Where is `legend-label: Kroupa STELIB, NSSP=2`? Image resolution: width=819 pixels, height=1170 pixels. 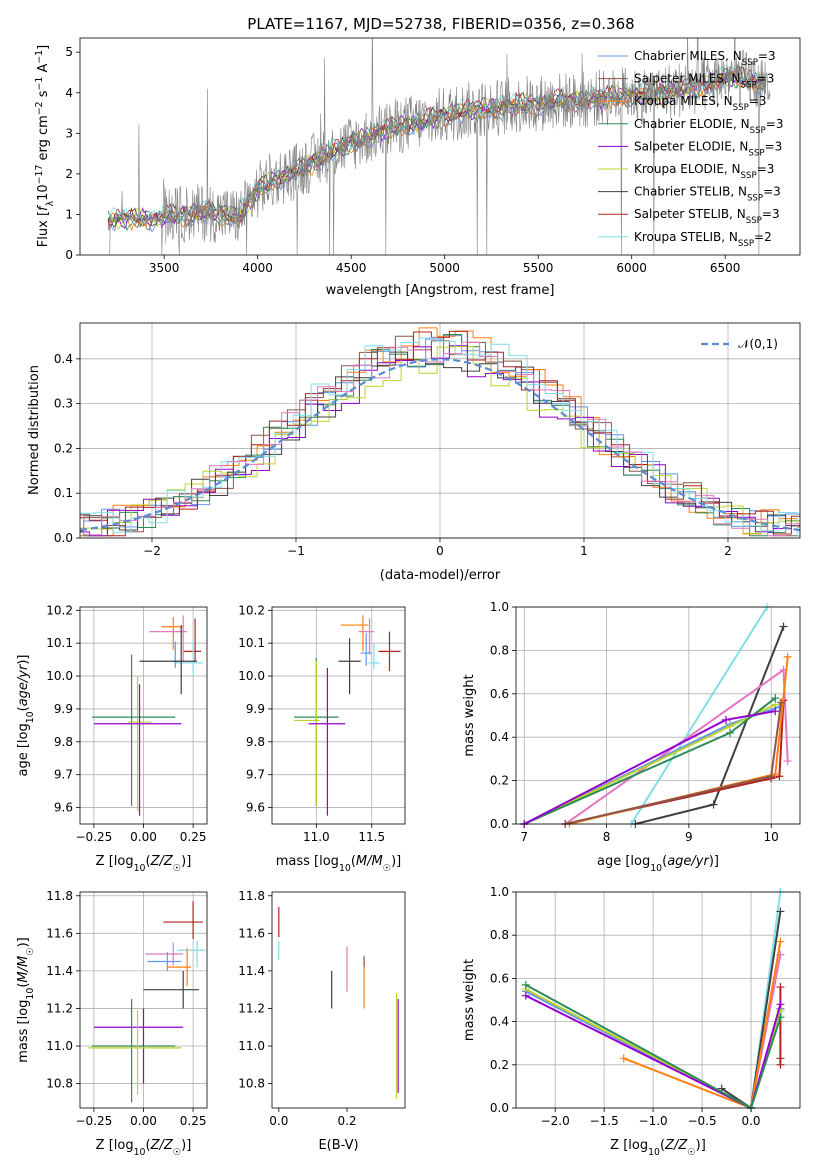 legend-label: Kroupa STELIB, NSSP=2 is located at coordinates (703, 239).